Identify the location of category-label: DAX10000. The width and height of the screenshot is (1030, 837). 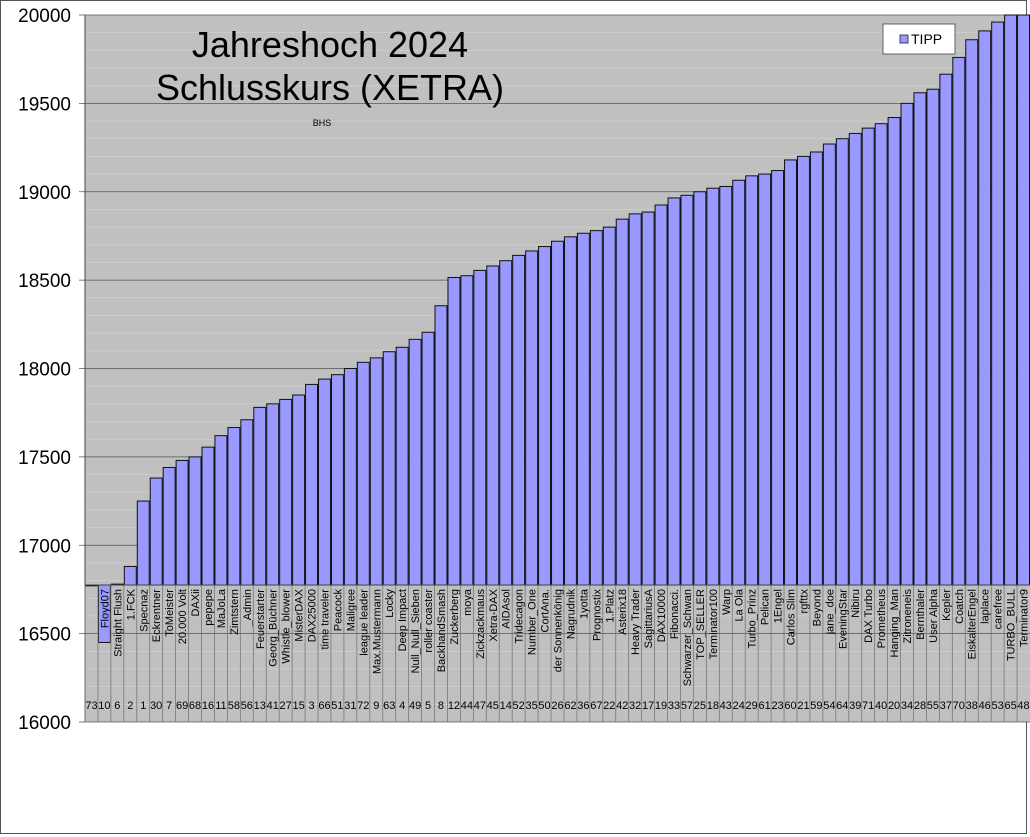
(662, 615).